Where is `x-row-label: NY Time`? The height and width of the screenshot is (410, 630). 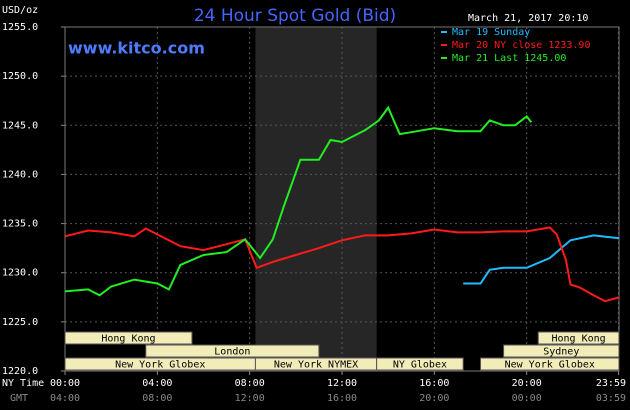
x-row-label: NY Time is located at coordinates (23, 383).